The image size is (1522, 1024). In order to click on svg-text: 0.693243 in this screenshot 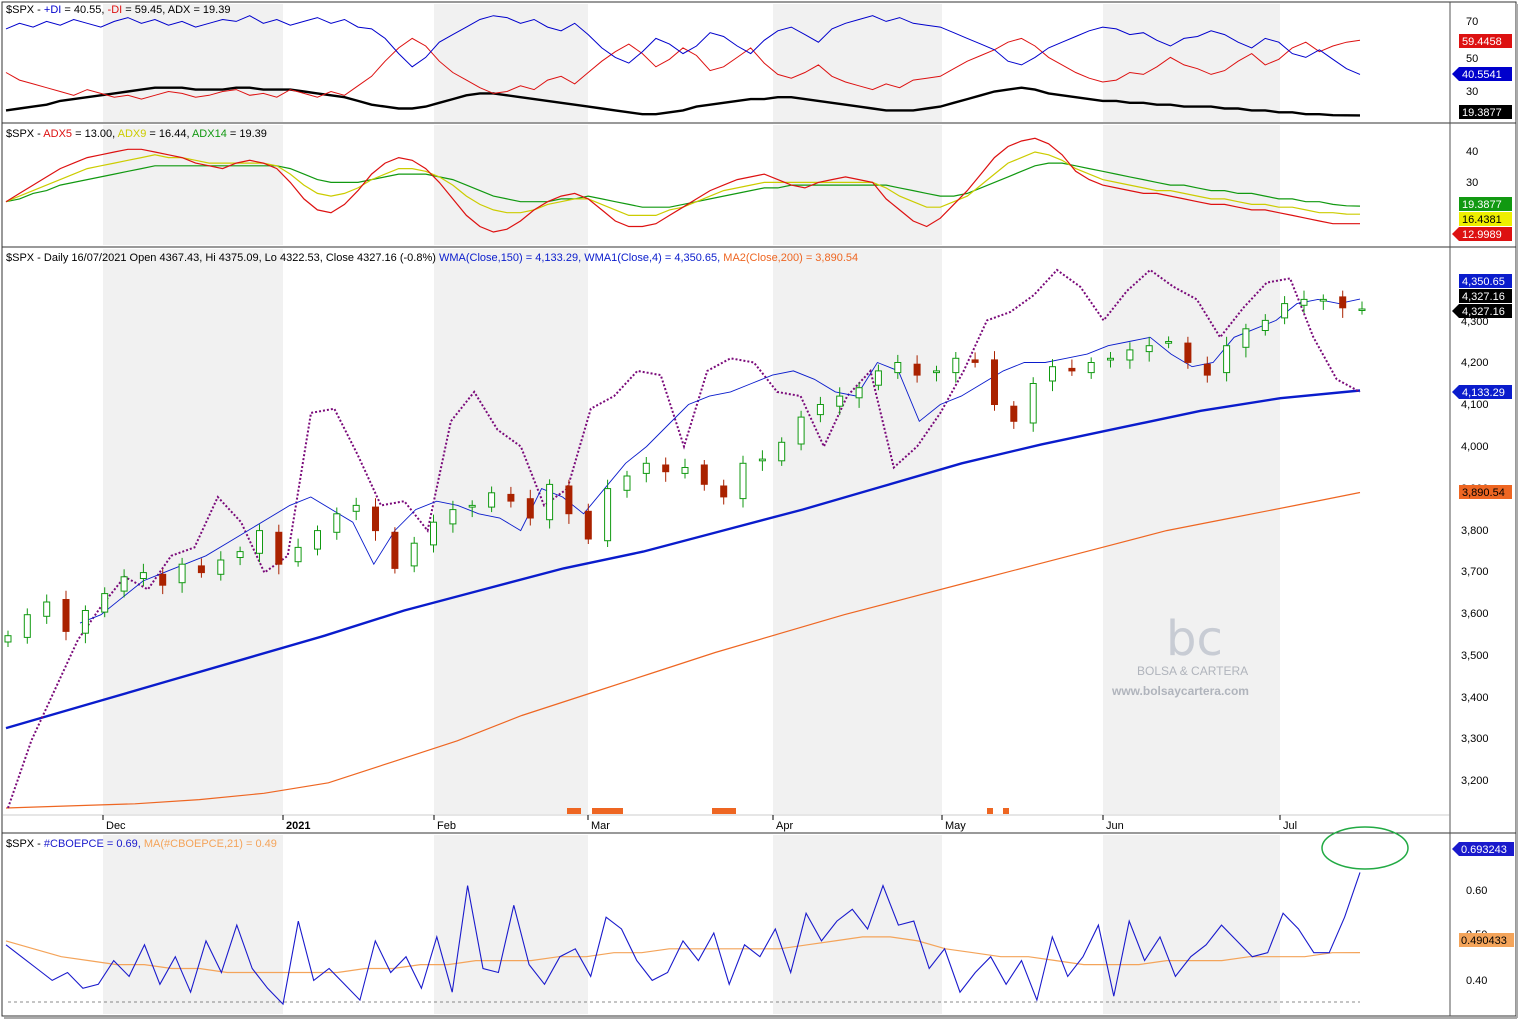, I will do `click(1484, 850)`.